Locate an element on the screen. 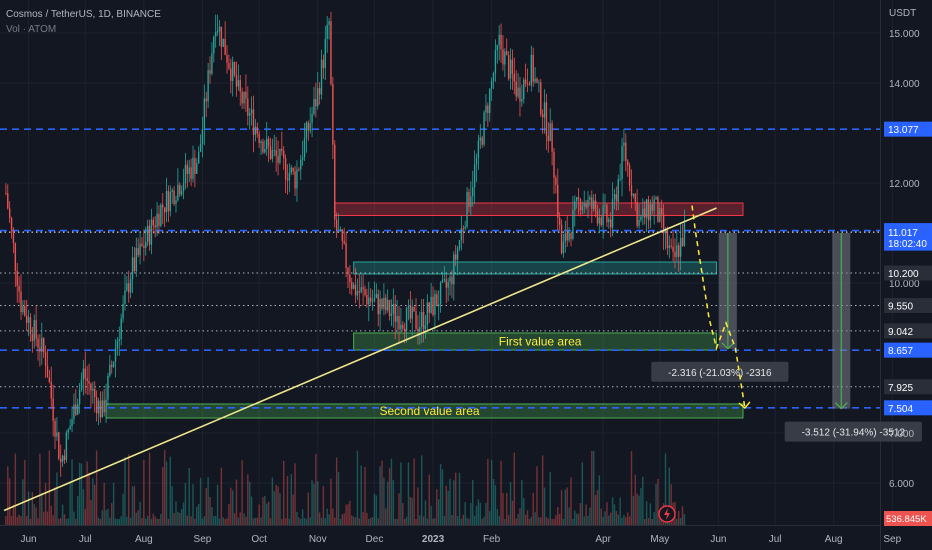 The image size is (932, 550). volume-title: Vol · ATOM is located at coordinates (31, 29).